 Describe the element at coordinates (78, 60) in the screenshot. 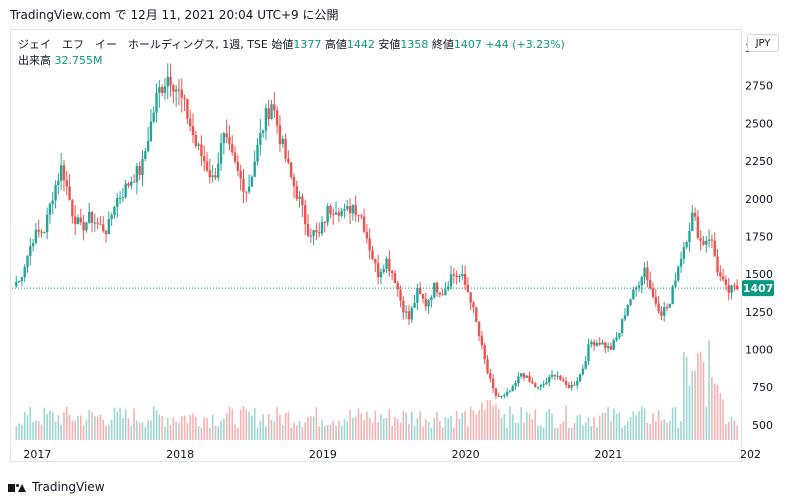

I see `volume-value: 32.755M` at that location.